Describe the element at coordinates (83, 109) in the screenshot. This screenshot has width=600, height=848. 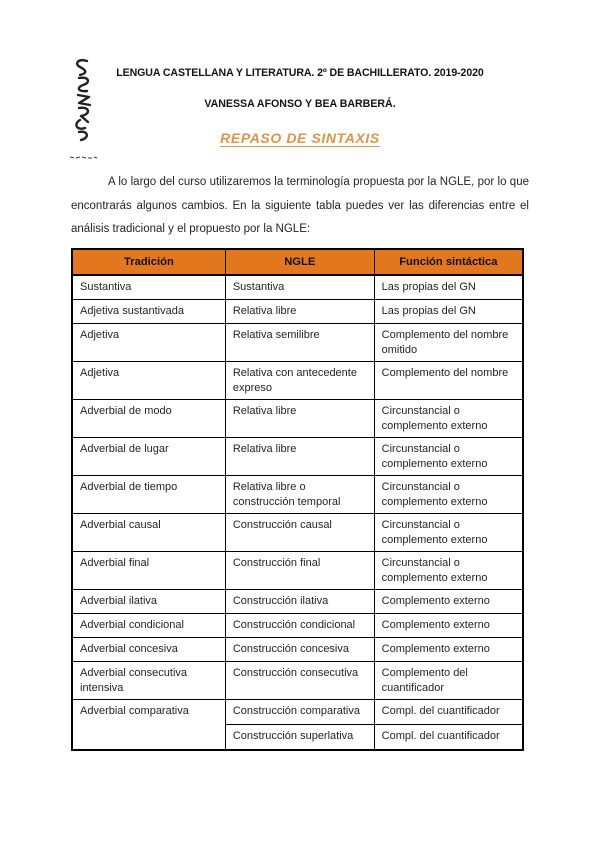
I see `graffiti-logo-icon` at that location.